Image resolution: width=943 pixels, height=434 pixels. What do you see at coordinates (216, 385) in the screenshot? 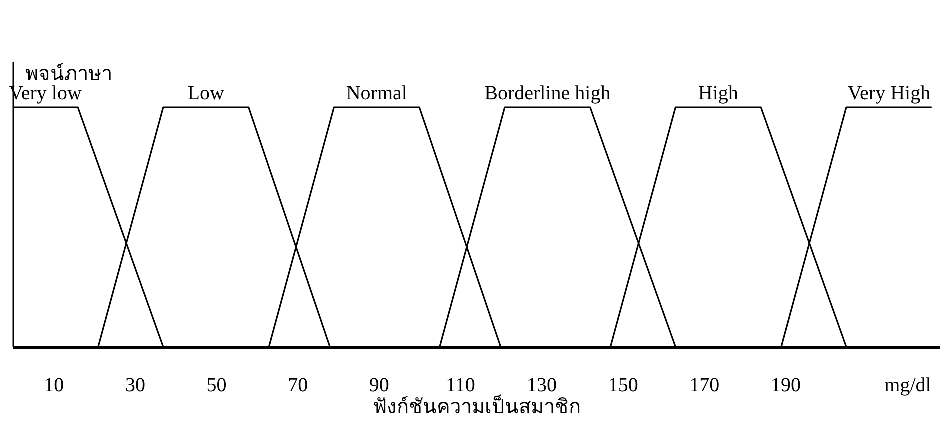
I see `x-tick-label: 50` at bounding box center [216, 385].